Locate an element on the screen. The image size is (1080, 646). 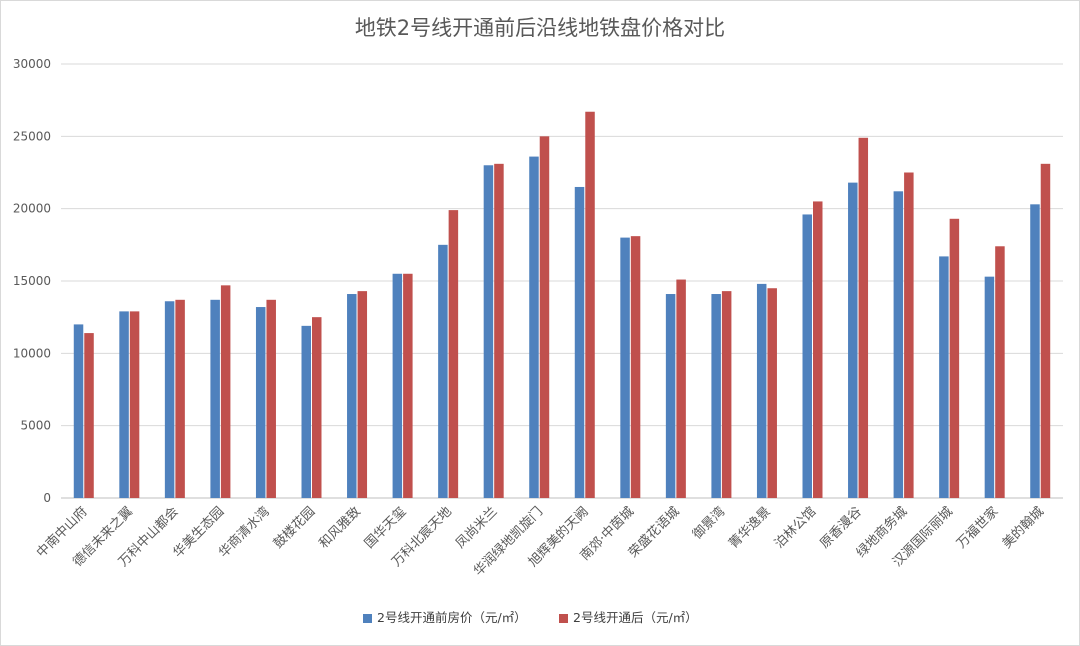
y-tick-label: 5000 is located at coordinates (35, 426).